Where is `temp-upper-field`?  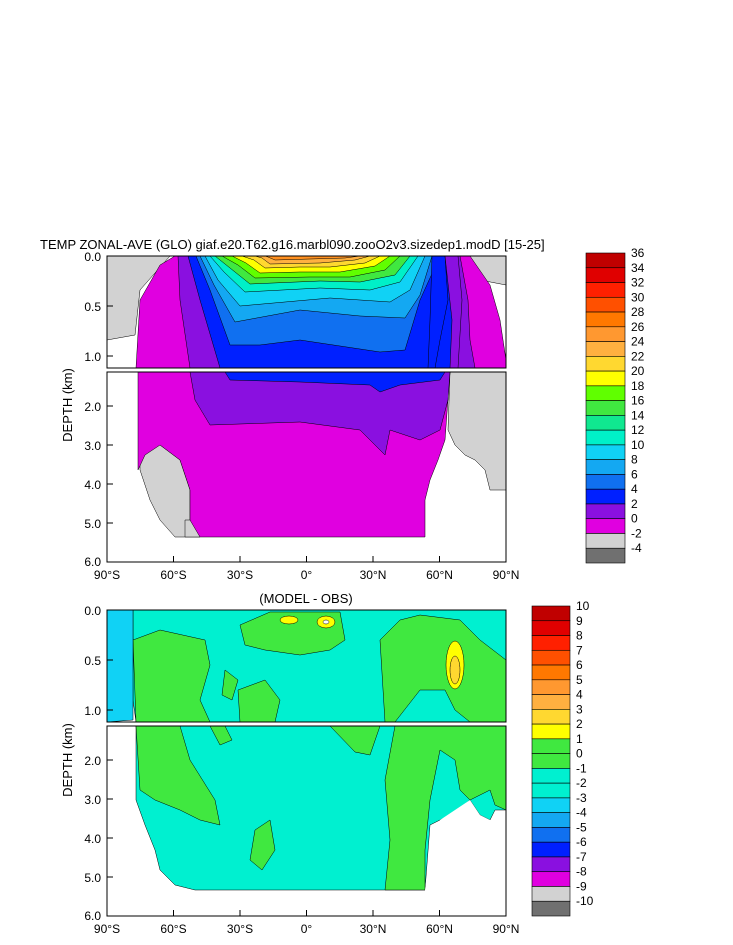
temp-upper-field is located at coordinates (306, 312).